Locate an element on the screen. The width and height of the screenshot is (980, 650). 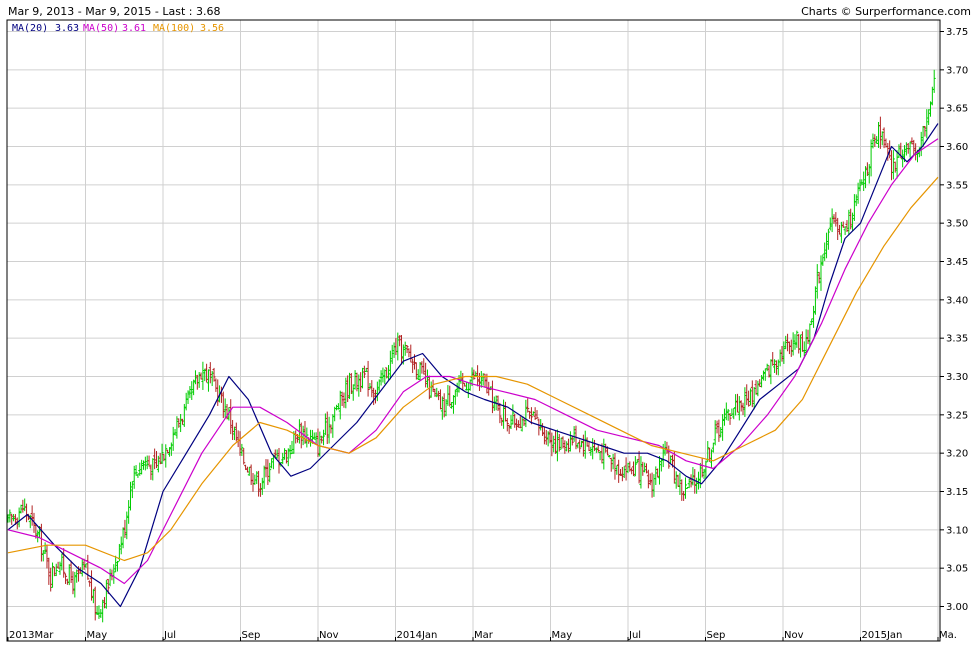
x-tick-label: 2014Jan is located at coordinates (417, 635).